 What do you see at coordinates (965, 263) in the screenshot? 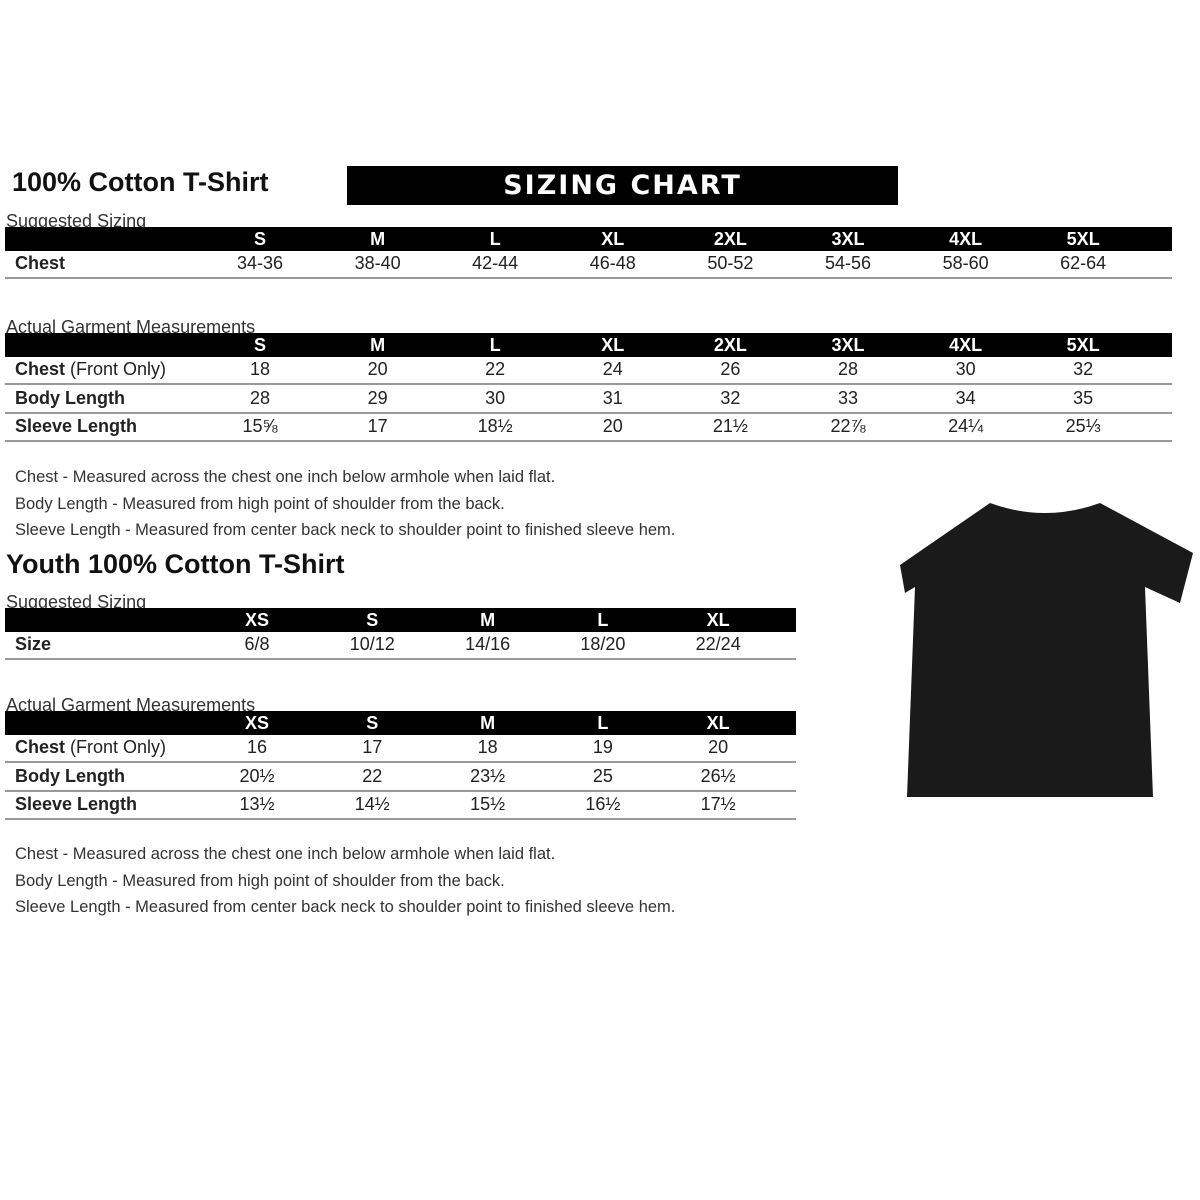
I see `table-cell: 58-60` at bounding box center [965, 263].